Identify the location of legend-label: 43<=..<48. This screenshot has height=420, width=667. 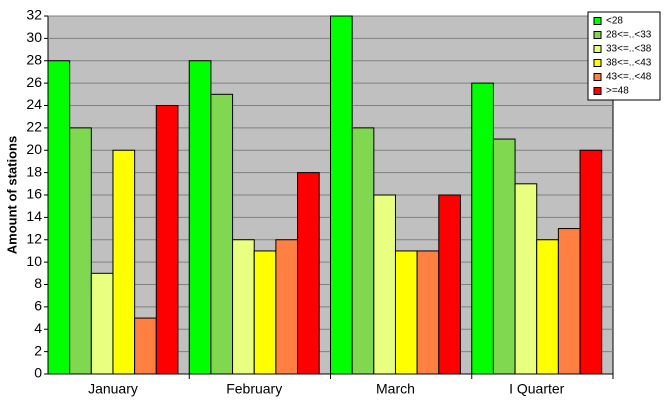
(629, 77).